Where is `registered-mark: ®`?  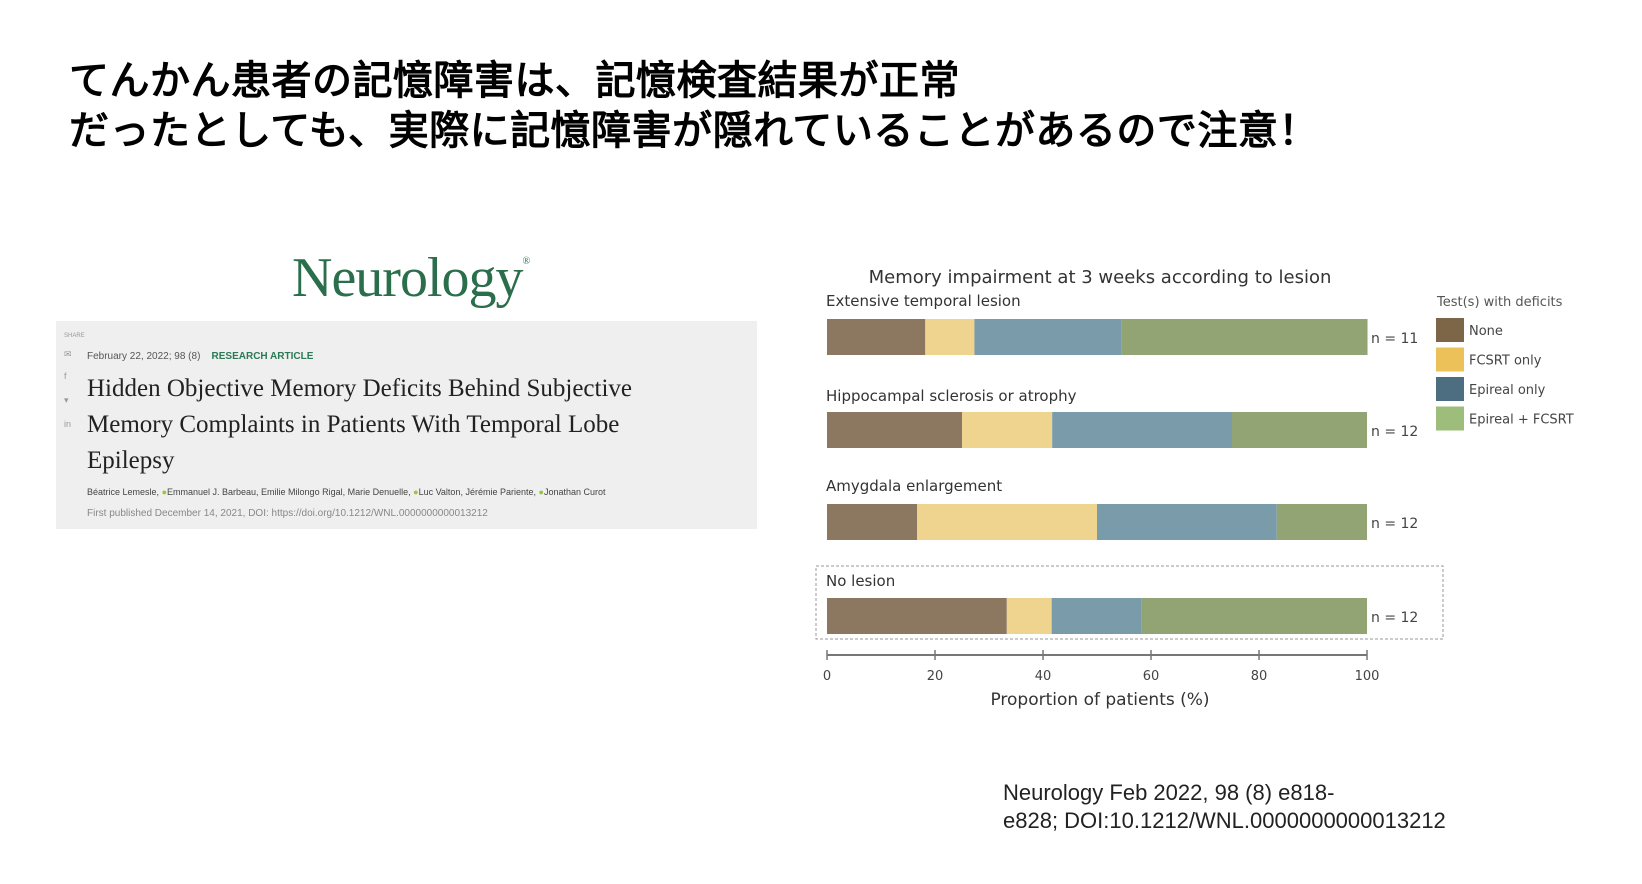
registered-mark: ® is located at coordinates (526, 261).